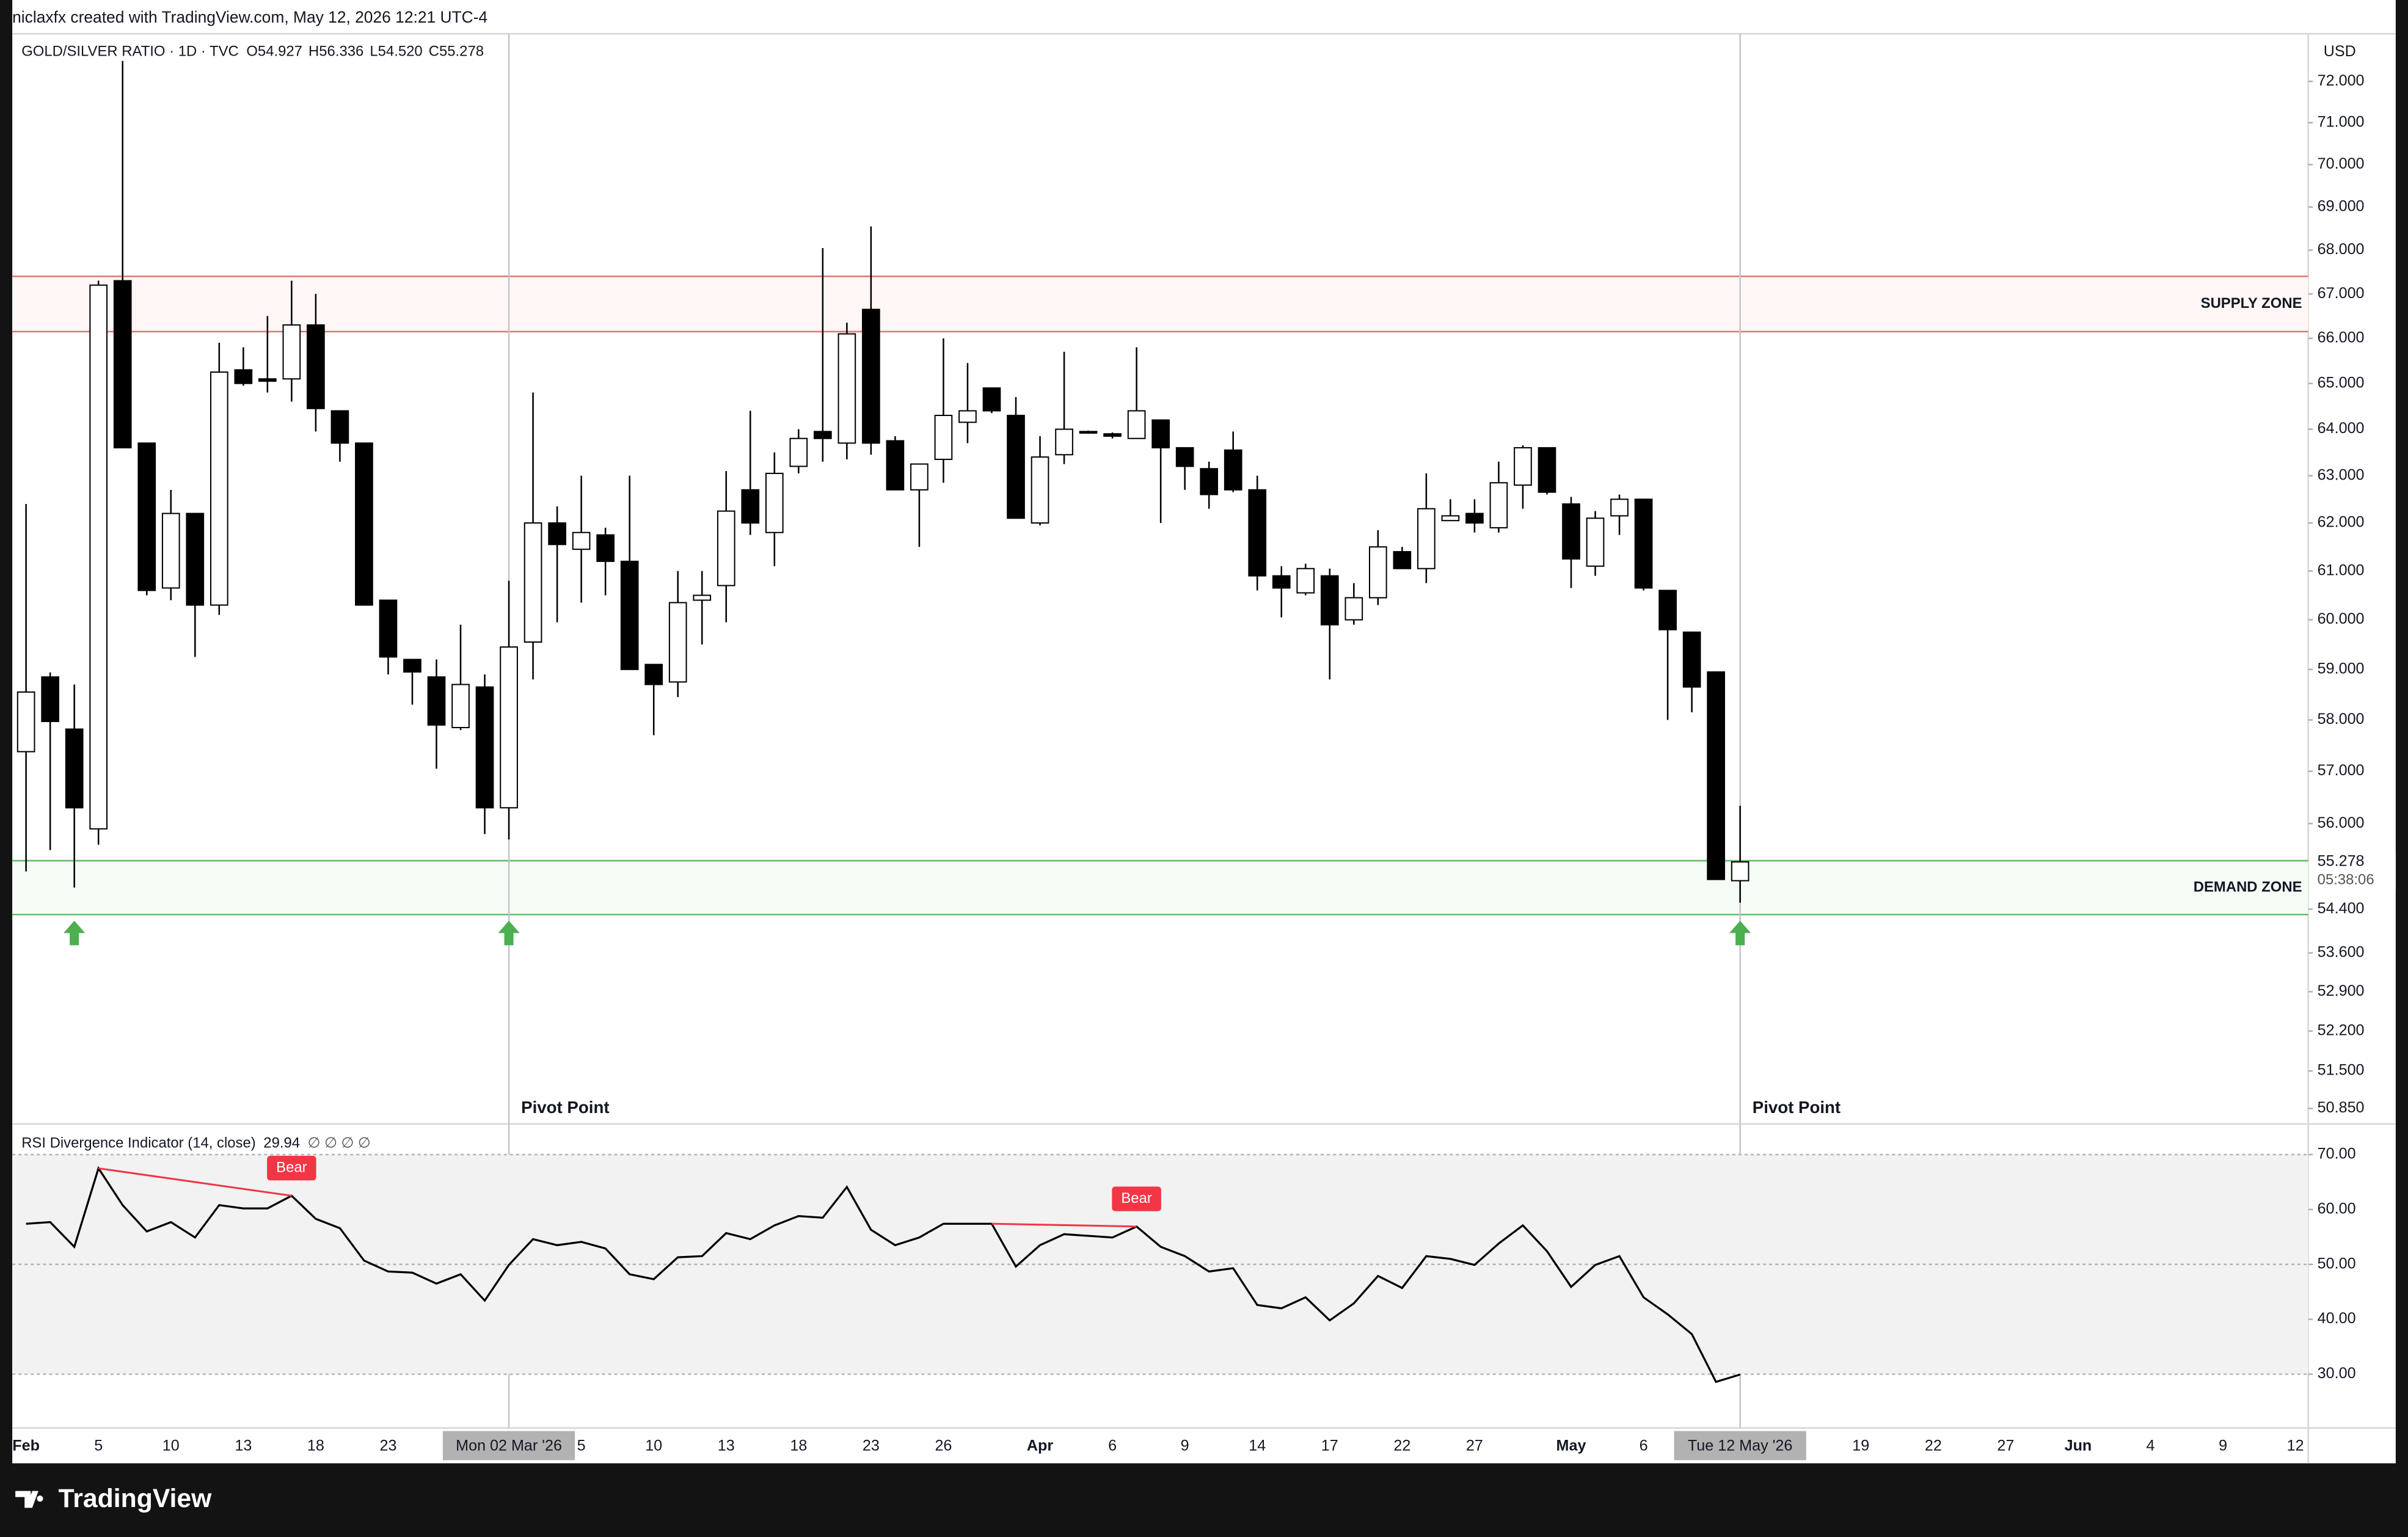 The image size is (2408, 1537). What do you see at coordinates (2251, 303) in the screenshot?
I see `zone-label: SUPPLY ZONE` at bounding box center [2251, 303].